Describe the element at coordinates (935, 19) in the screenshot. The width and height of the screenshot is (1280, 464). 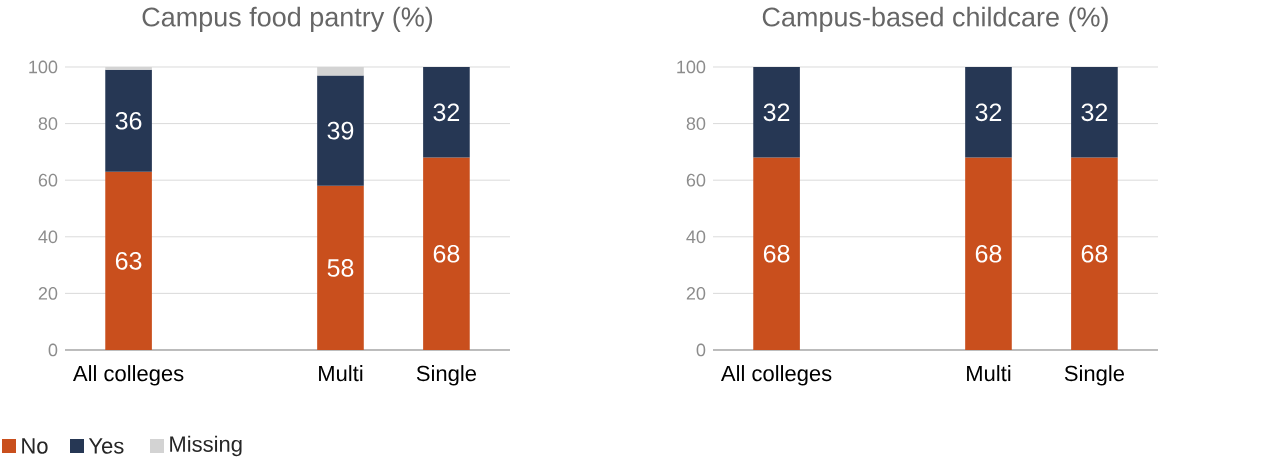
I see `chart-title: Campus-based childcare (%)` at that location.